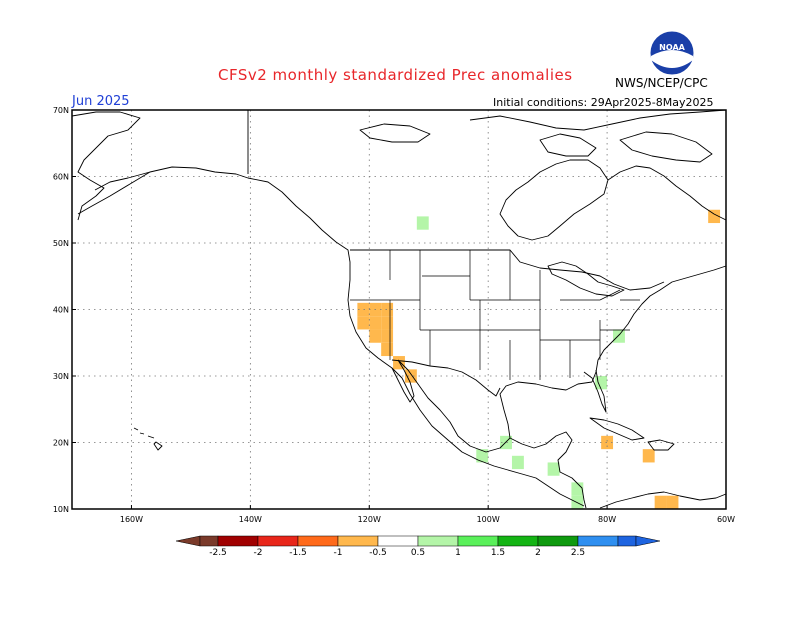 The width and height of the screenshot is (800, 618). Describe the element at coordinates (369, 519) in the screenshot. I see `lon-tick-label: 120W` at that location.